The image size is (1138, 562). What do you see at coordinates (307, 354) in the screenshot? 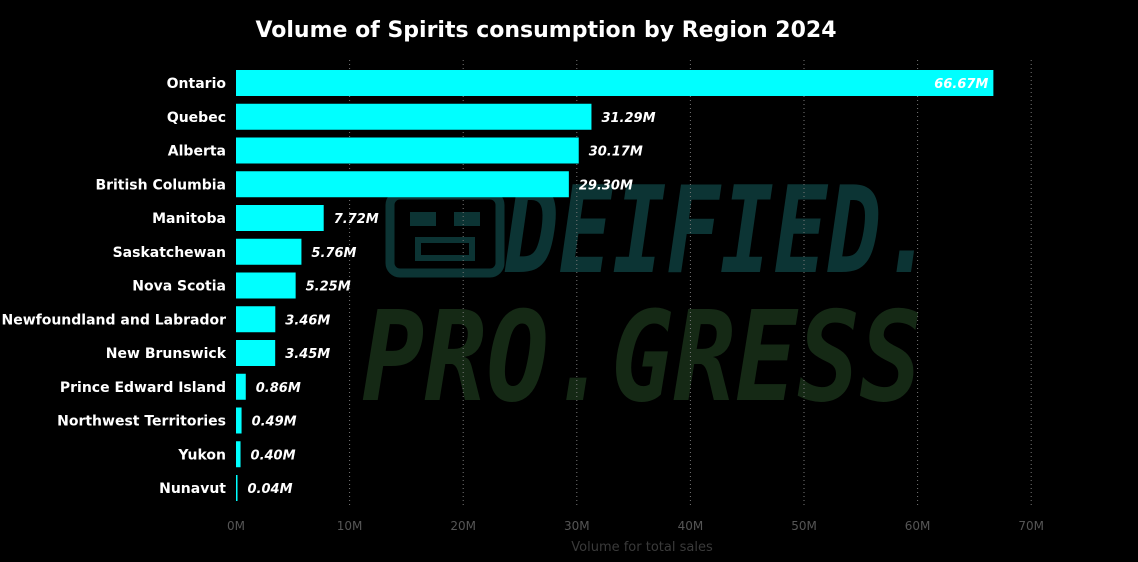
I see `data-label: 3.45M` at bounding box center [307, 354].